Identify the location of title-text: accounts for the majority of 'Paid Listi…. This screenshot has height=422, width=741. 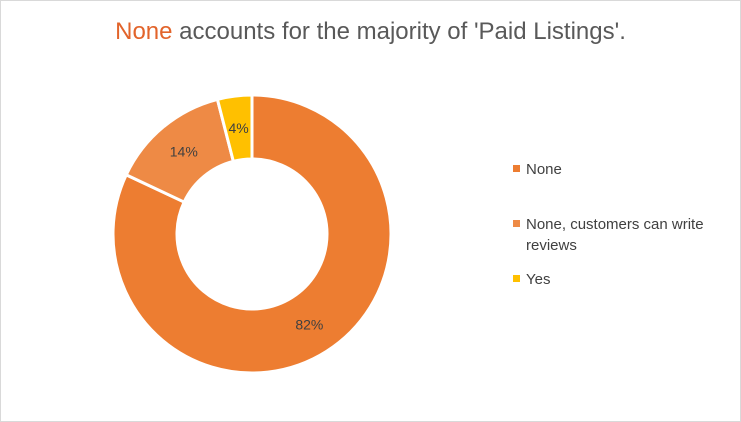
(399, 31).